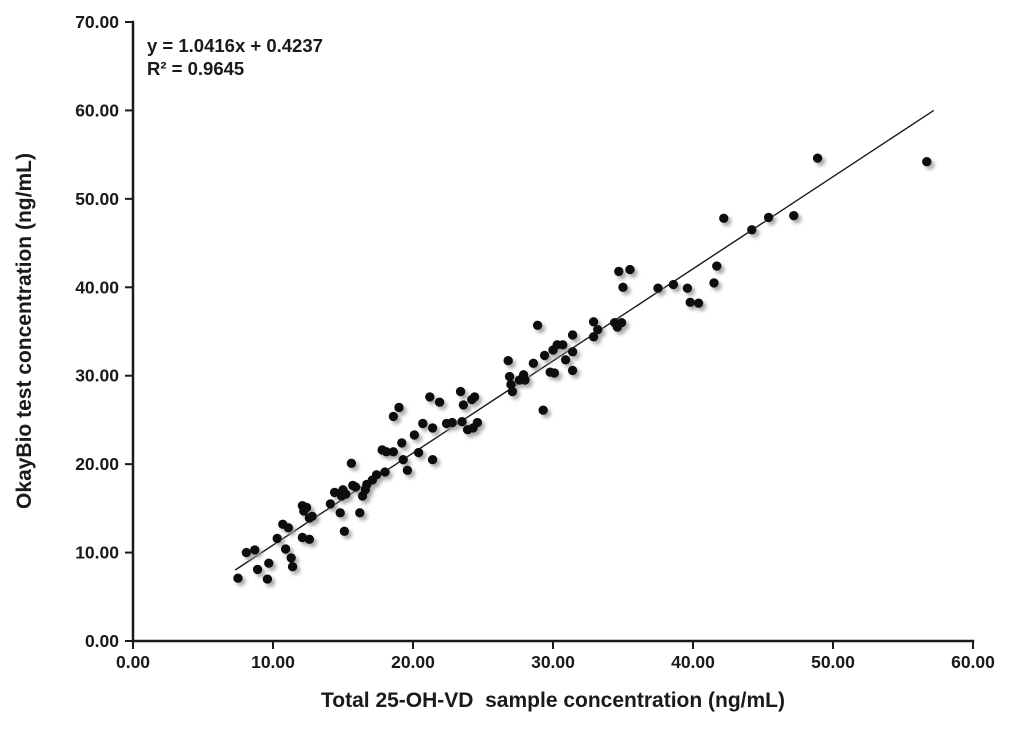  What do you see at coordinates (195, 68) in the screenshot?
I see `r-squared-text: R² = 0.9645` at bounding box center [195, 68].